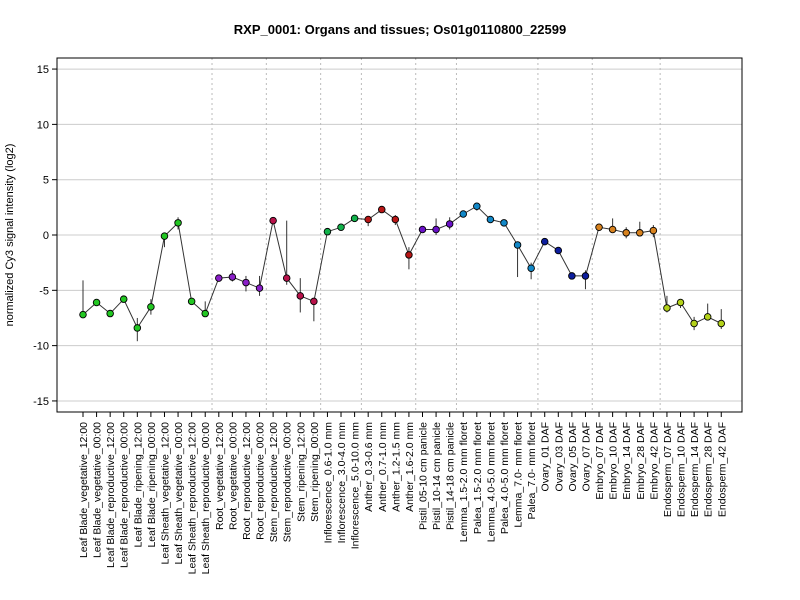 This screenshot has width=800, height=600. What do you see at coordinates (586, 456) in the screenshot?
I see `x-tick-label: Ovary_07 DAF` at bounding box center [586, 456].